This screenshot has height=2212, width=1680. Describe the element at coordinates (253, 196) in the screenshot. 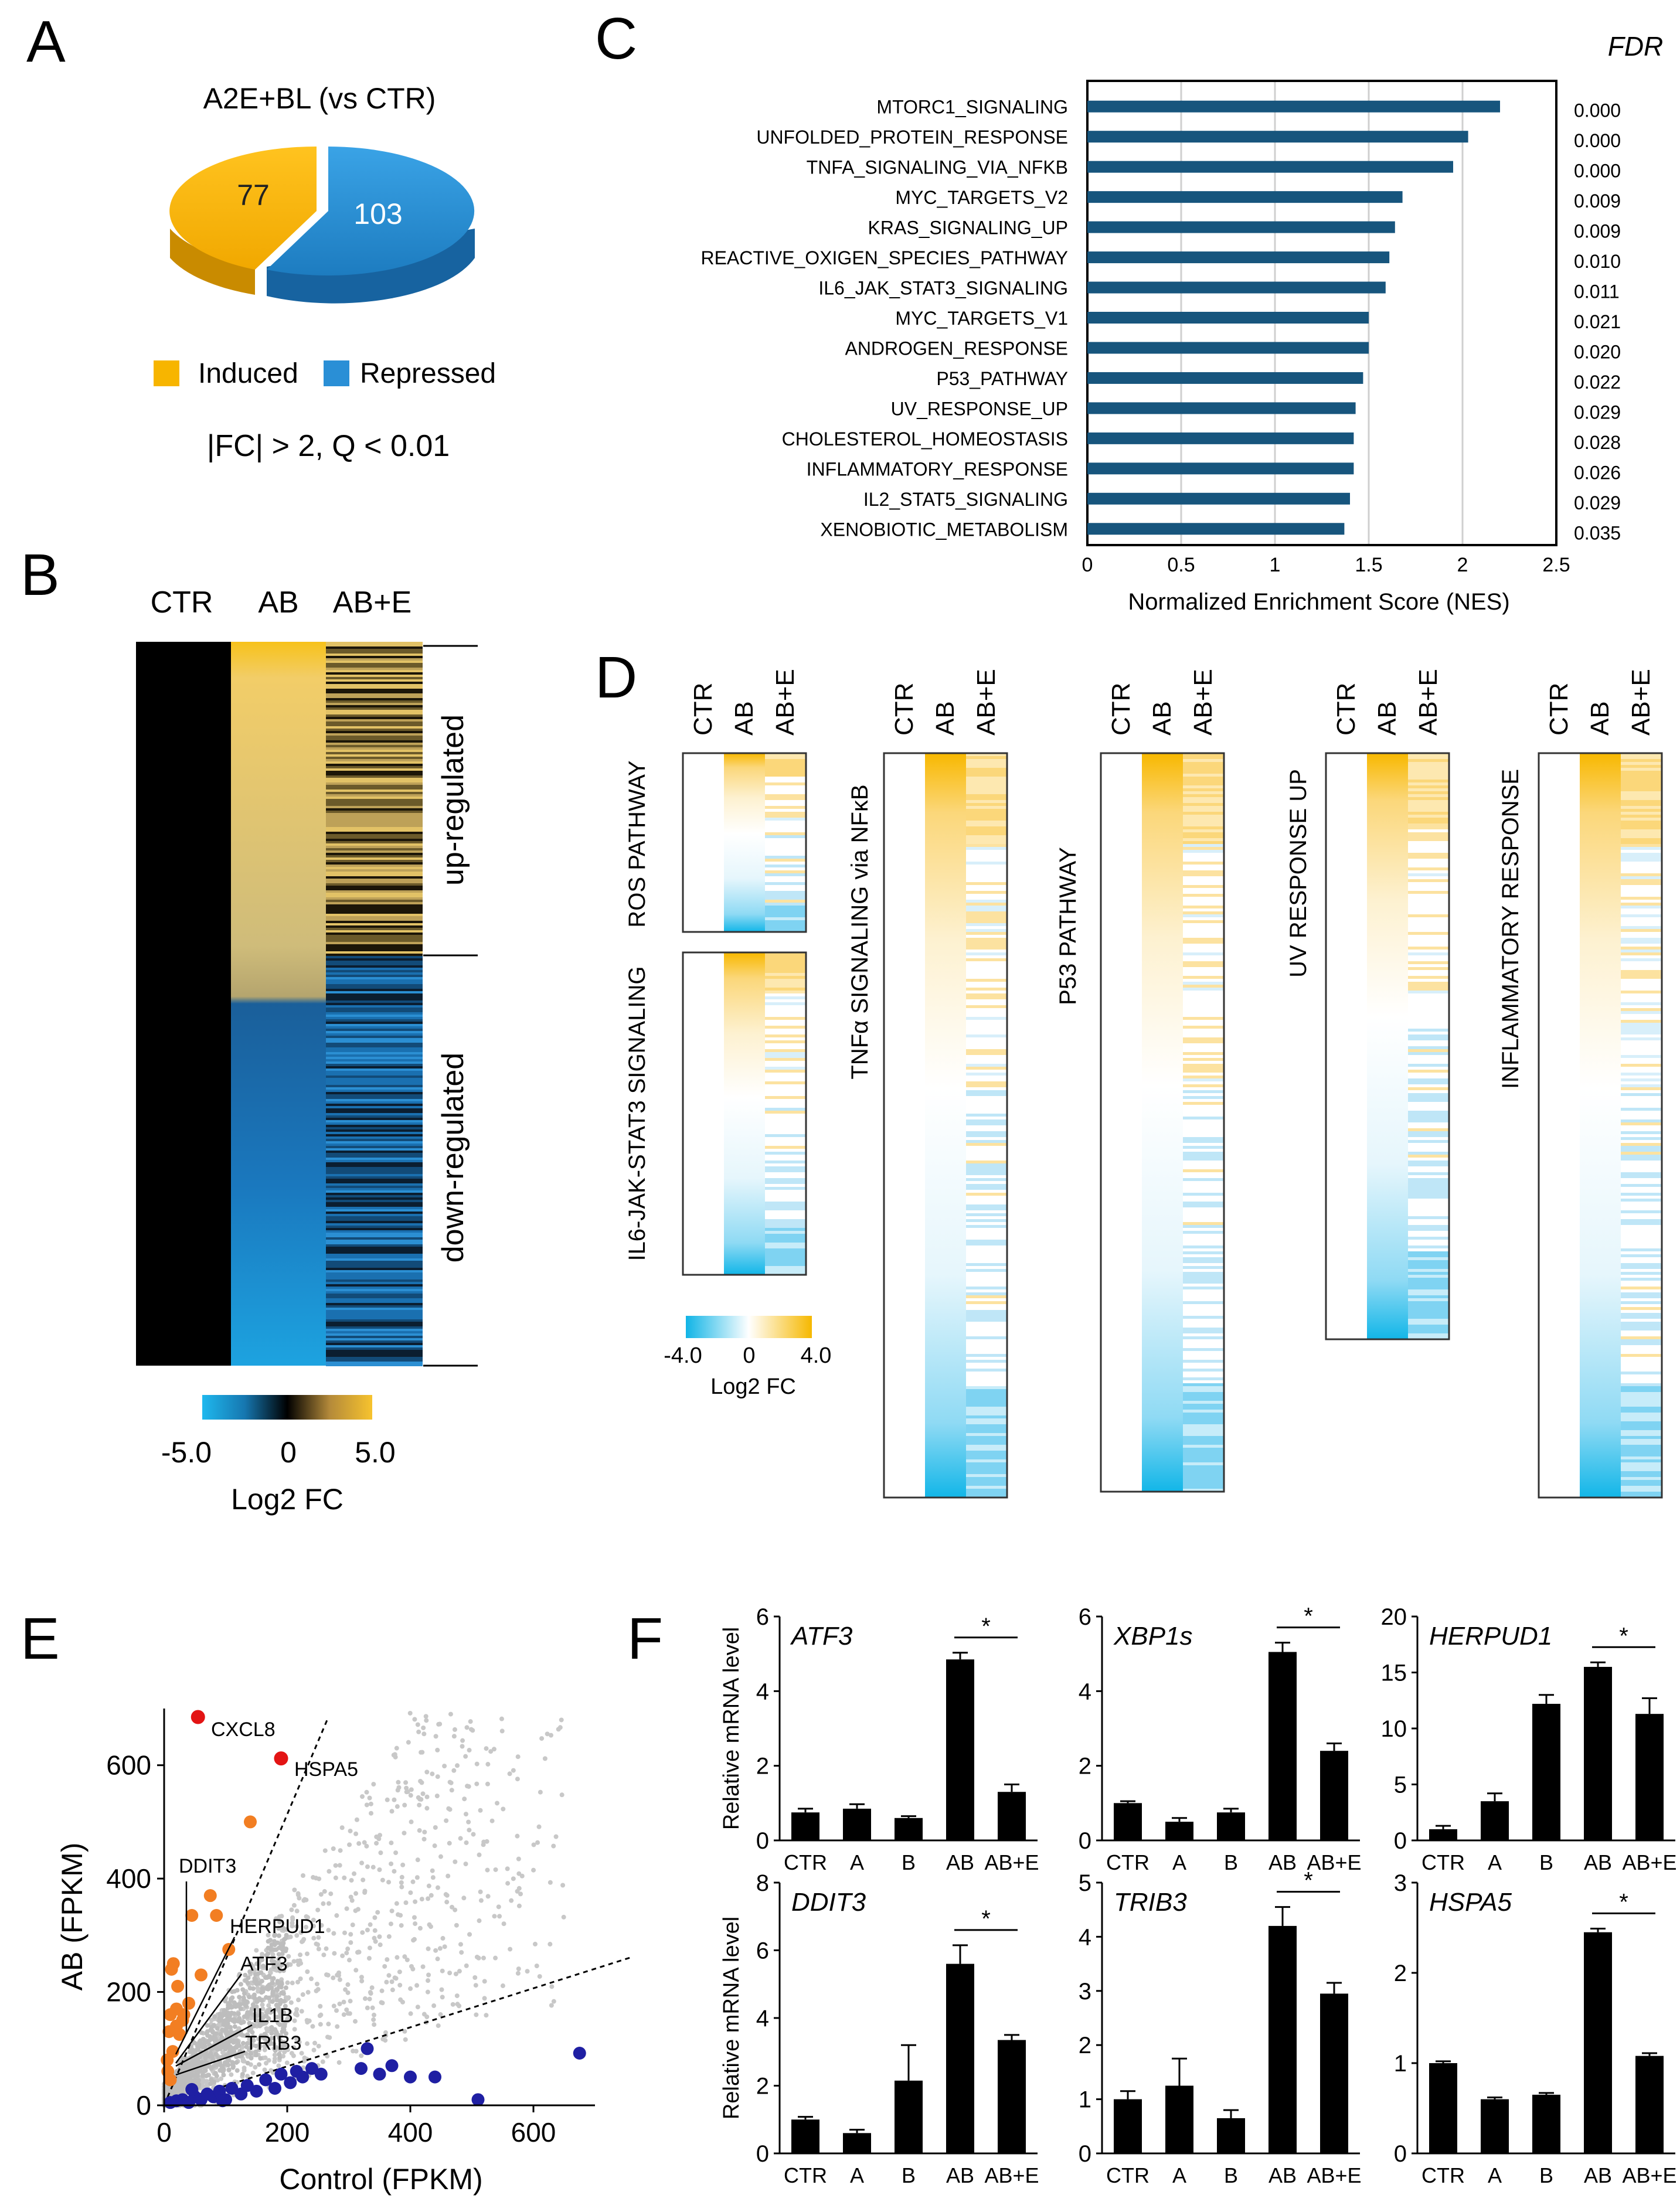

I see `pie-value-induced: 77` at that location.